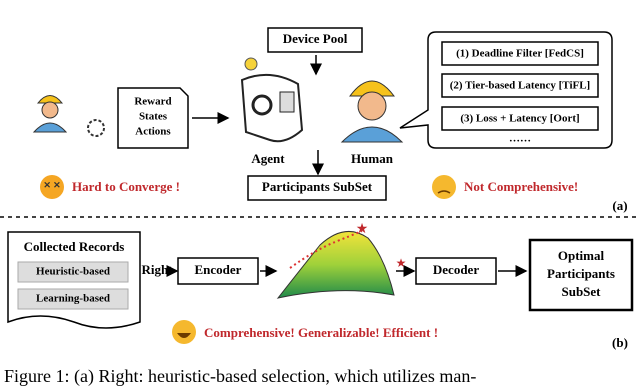  Describe the element at coordinates (74, 246) in the screenshot. I see `records-title: Collected Records` at that location.